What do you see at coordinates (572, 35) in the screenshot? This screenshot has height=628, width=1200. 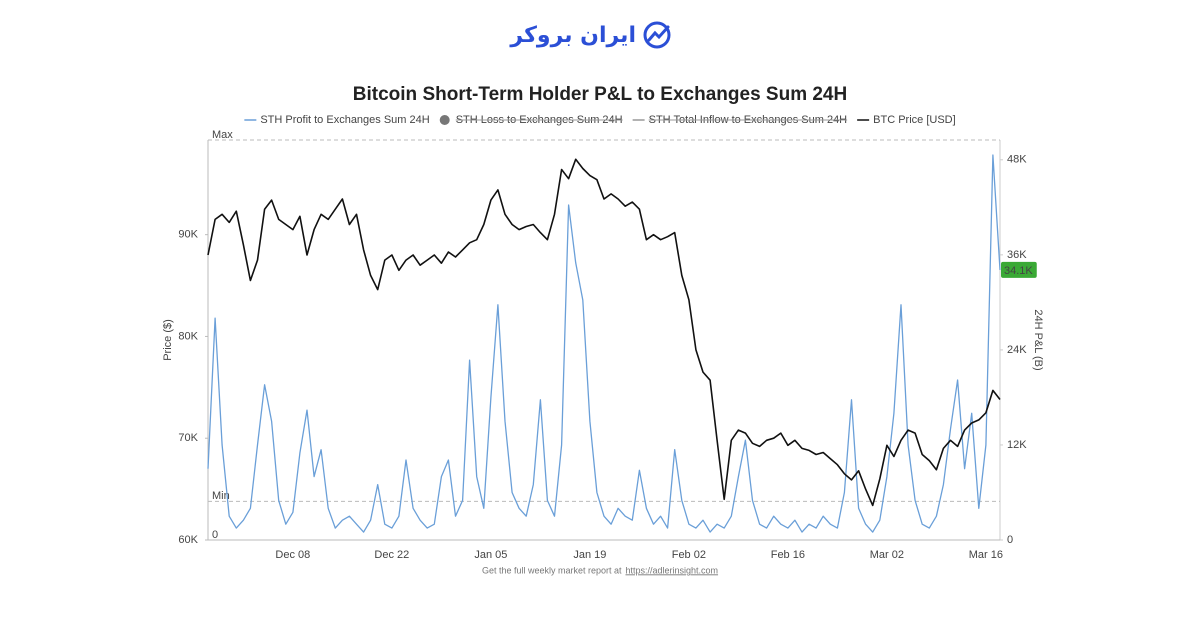 I see `brand-name: ایران بروکر` at bounding box center [572, 35].